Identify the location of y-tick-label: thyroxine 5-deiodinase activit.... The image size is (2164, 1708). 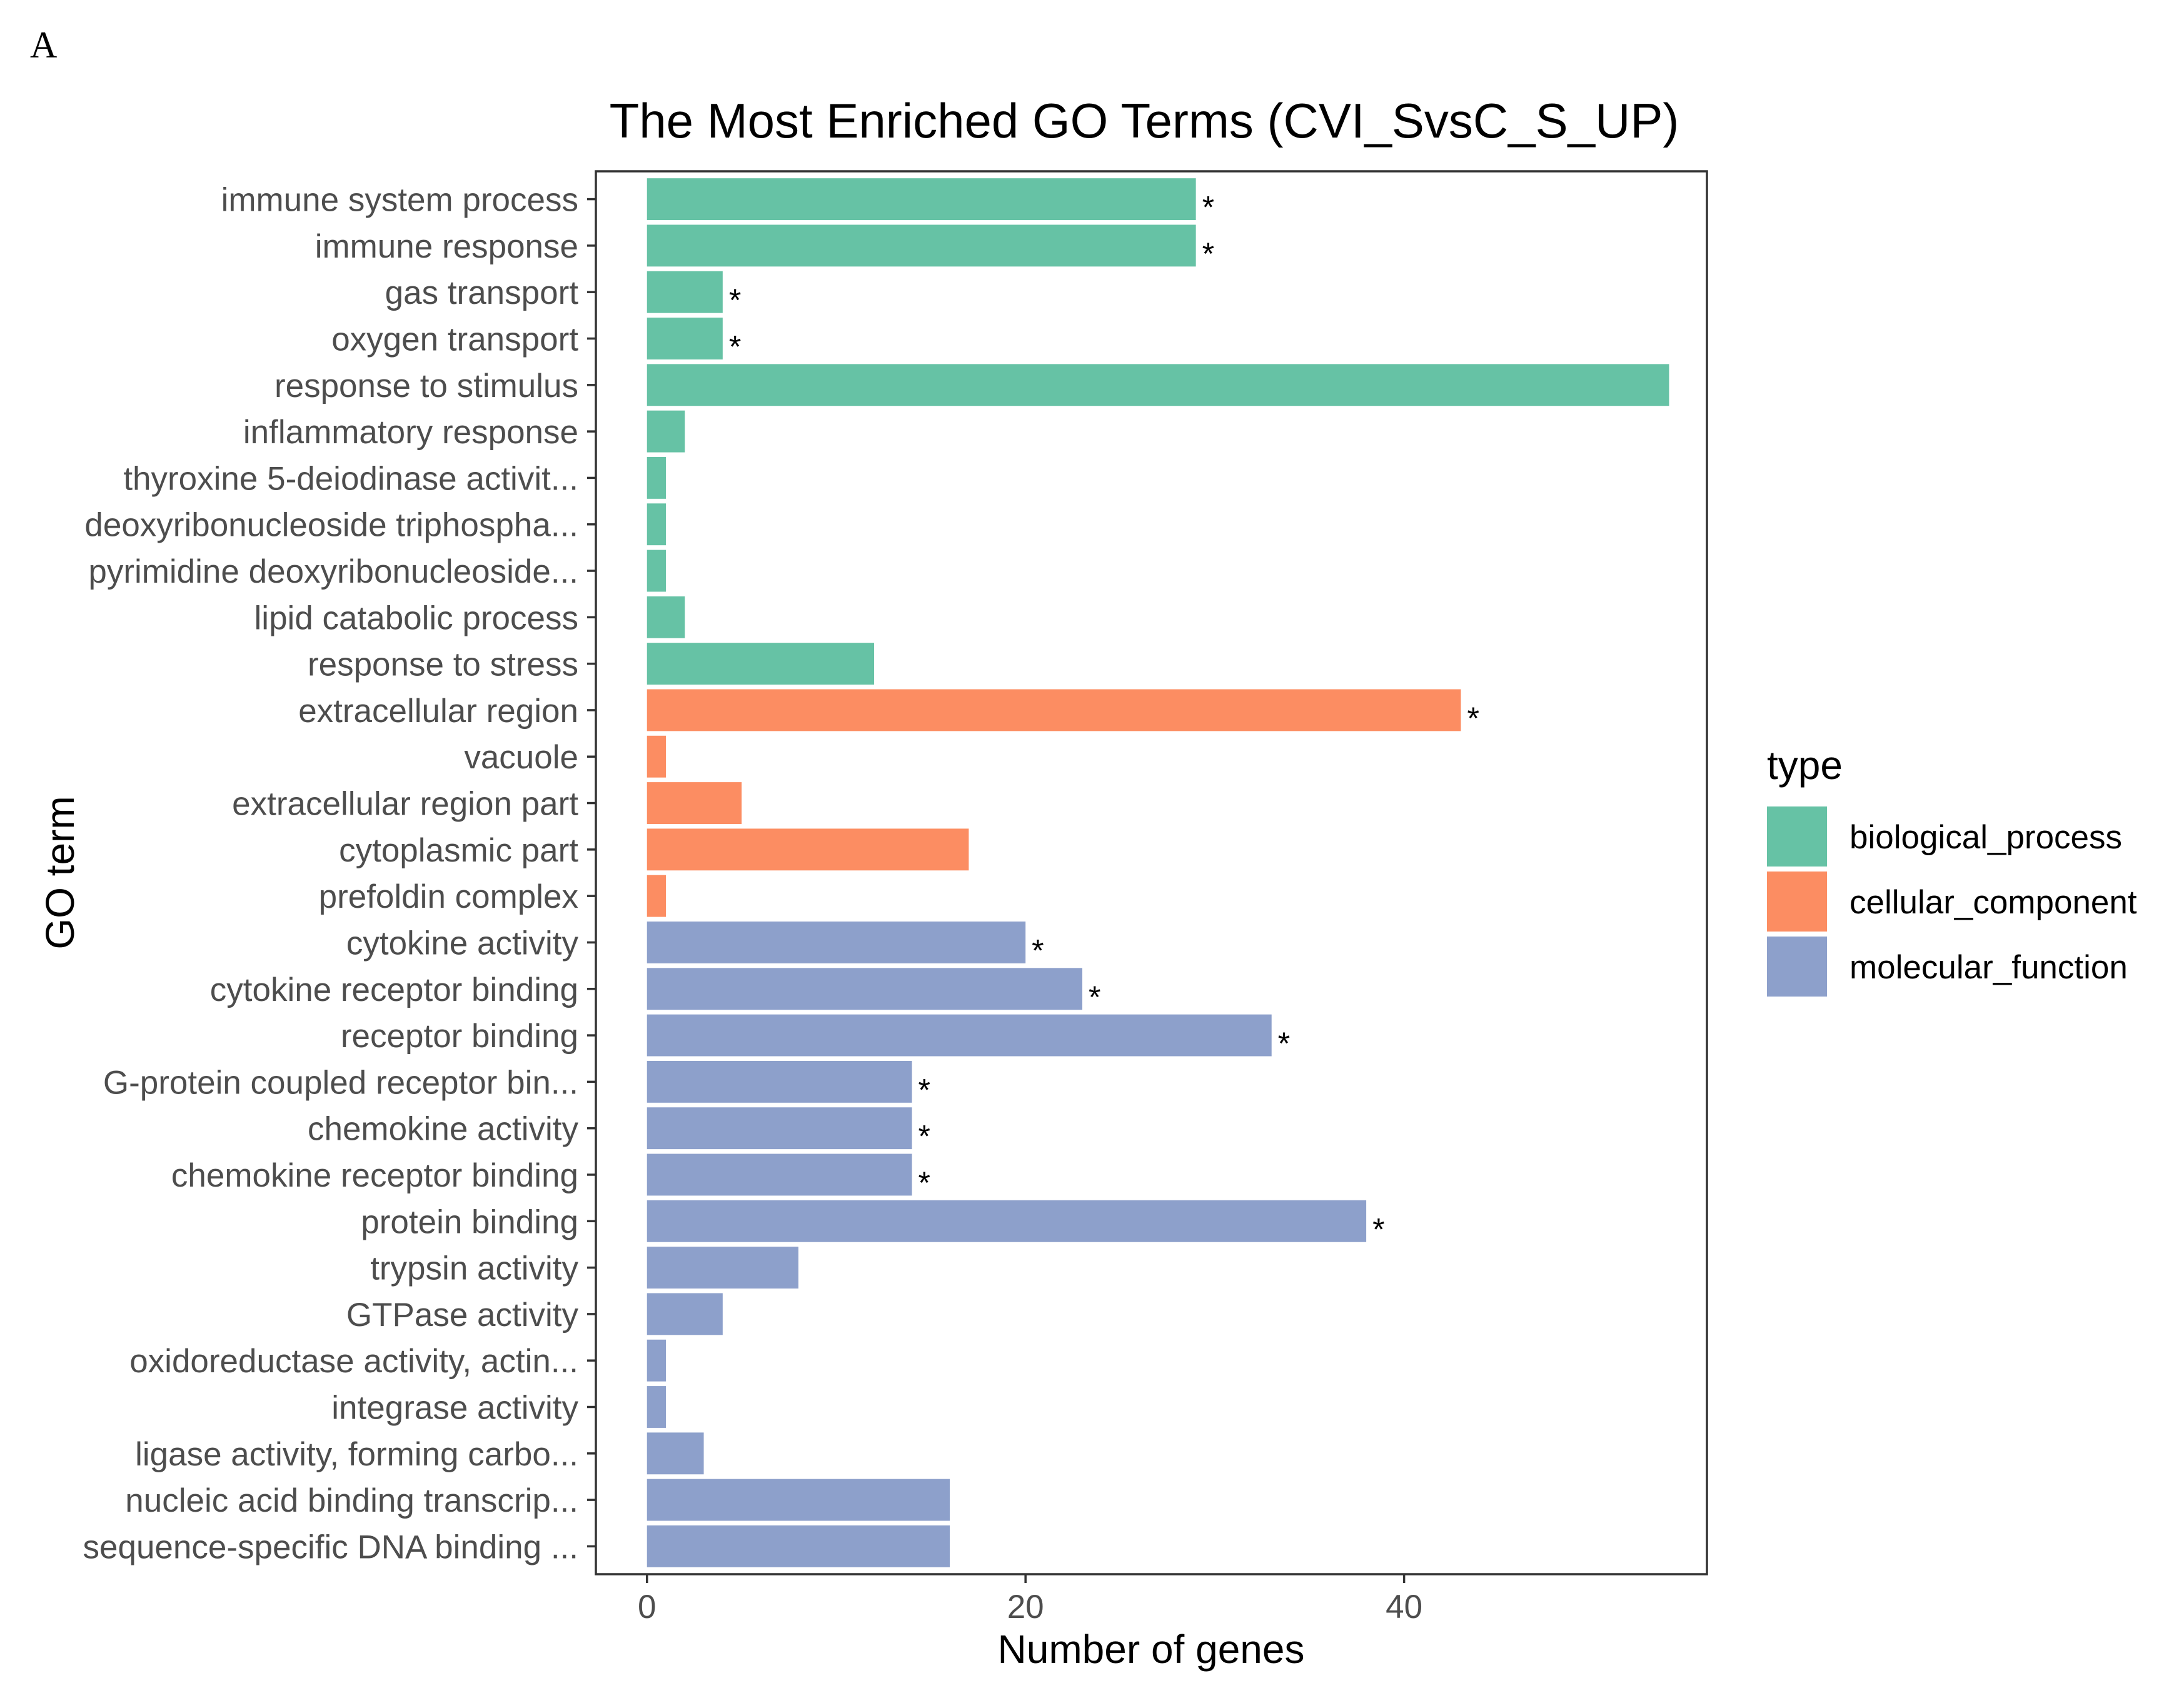
(351, 478).